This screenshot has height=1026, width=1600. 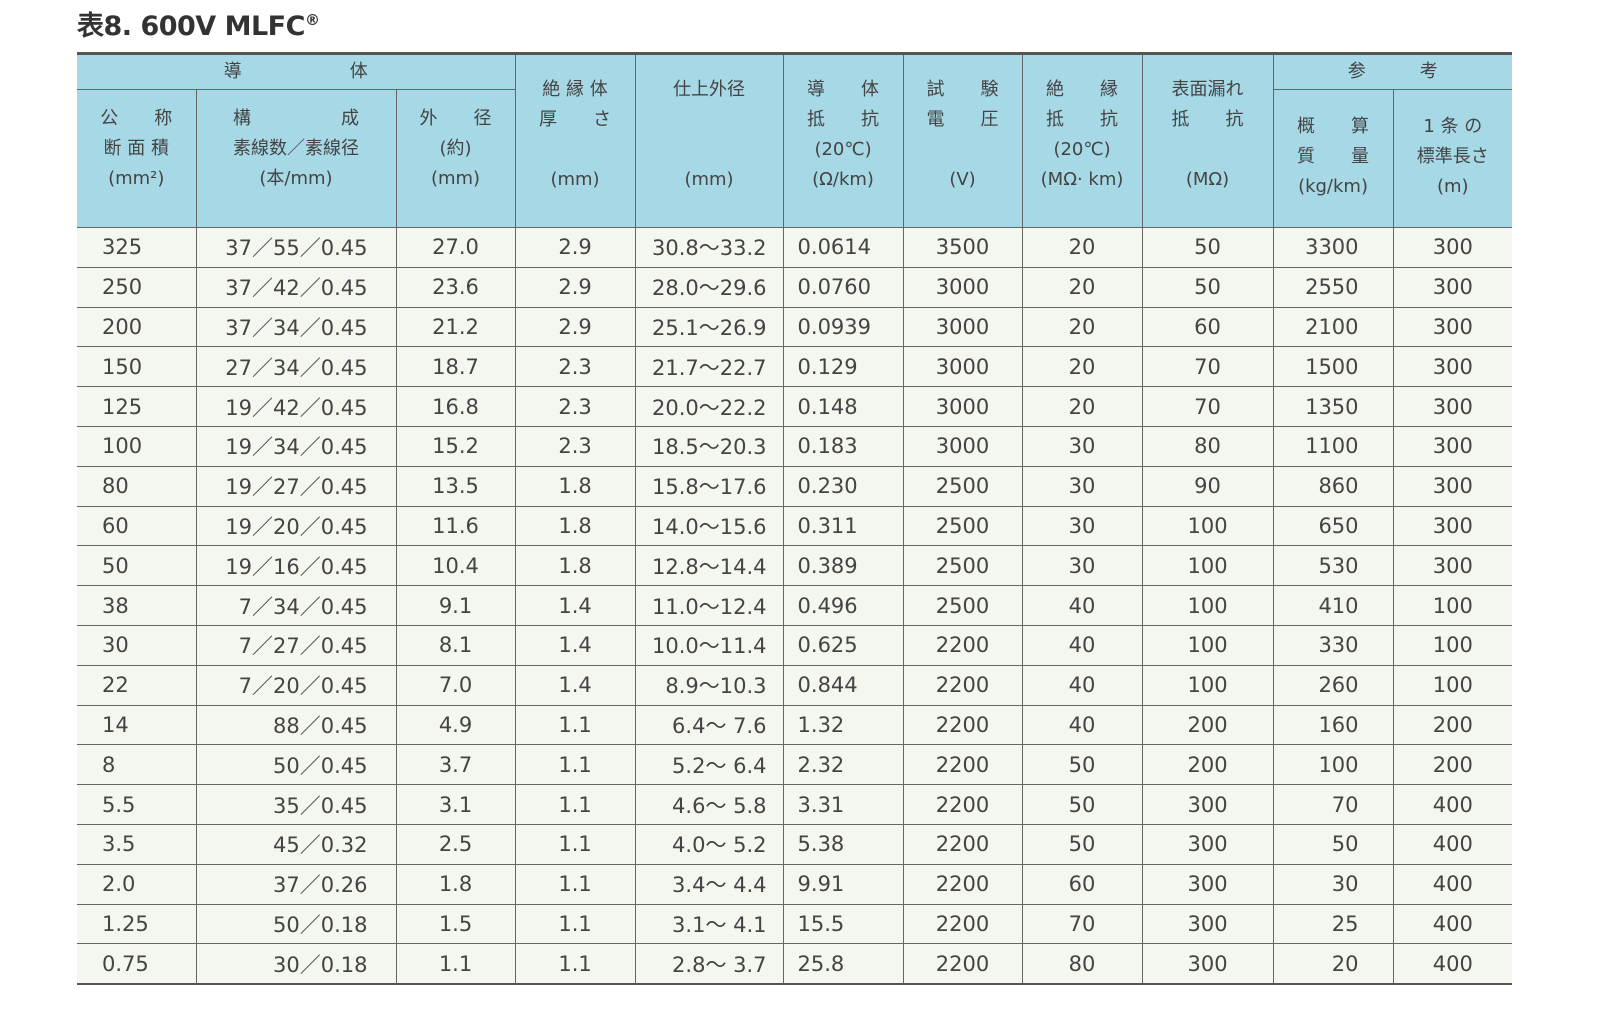 What do you see at coordinates (709, 685) in the screenshot?
I see `table-cell: 8.9～10.3` at bounding box center [709, 685].